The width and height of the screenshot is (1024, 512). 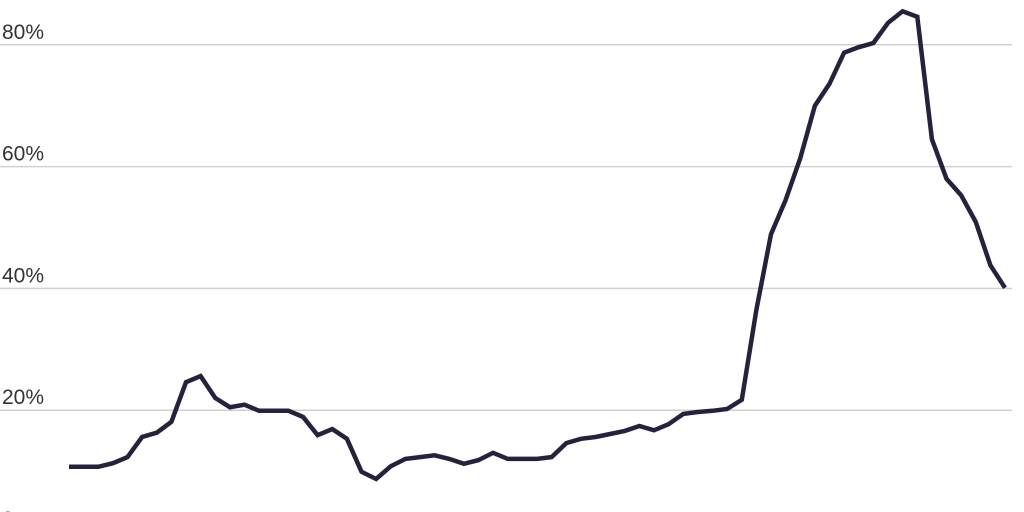 I want to click on y-tick-label-20: 20%, so click(x=23, y=397).